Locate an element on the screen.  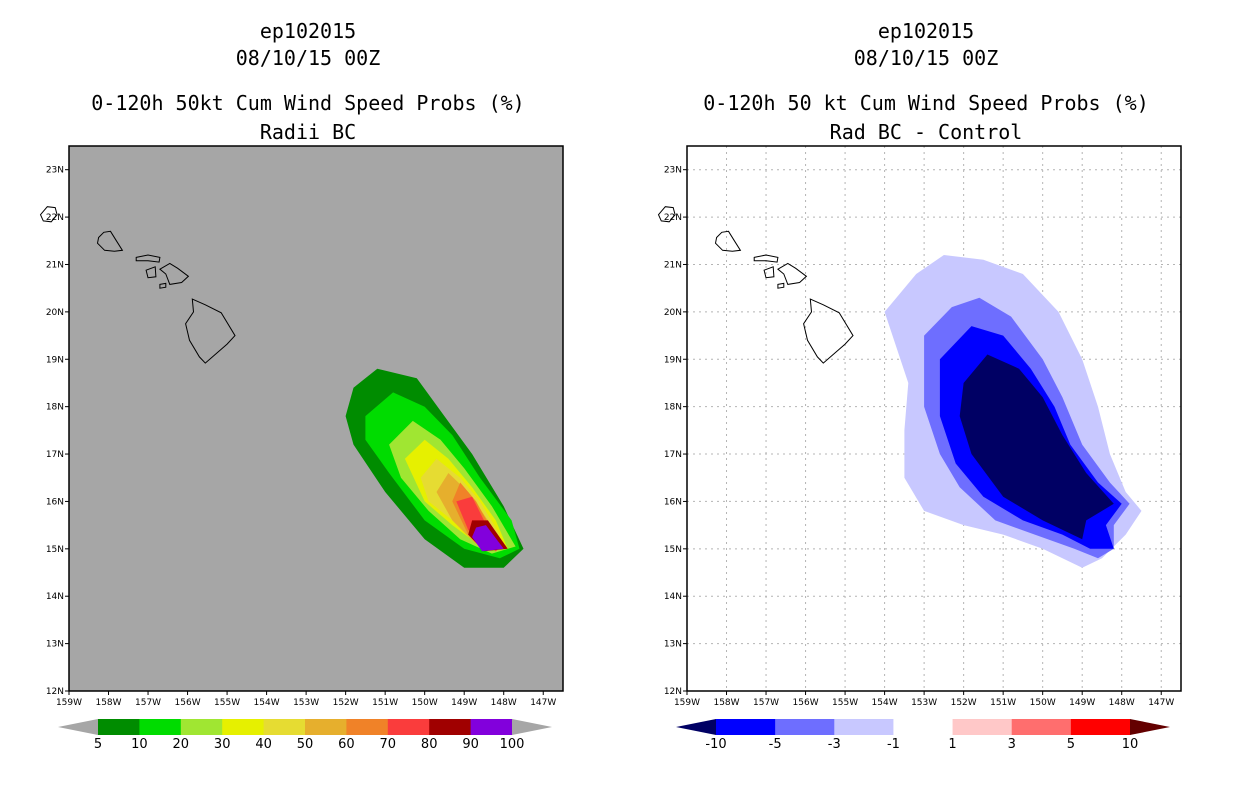
y-tick-label: 23N is located at coordinates (55, 171).